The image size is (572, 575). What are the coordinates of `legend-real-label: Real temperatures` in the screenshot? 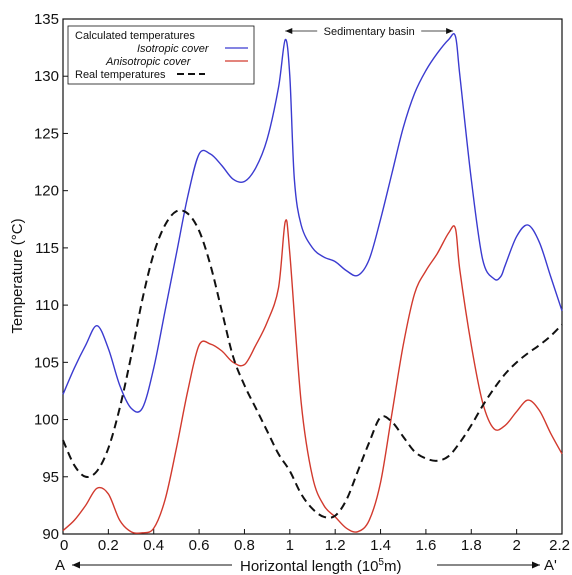 It's located at (120, 75).